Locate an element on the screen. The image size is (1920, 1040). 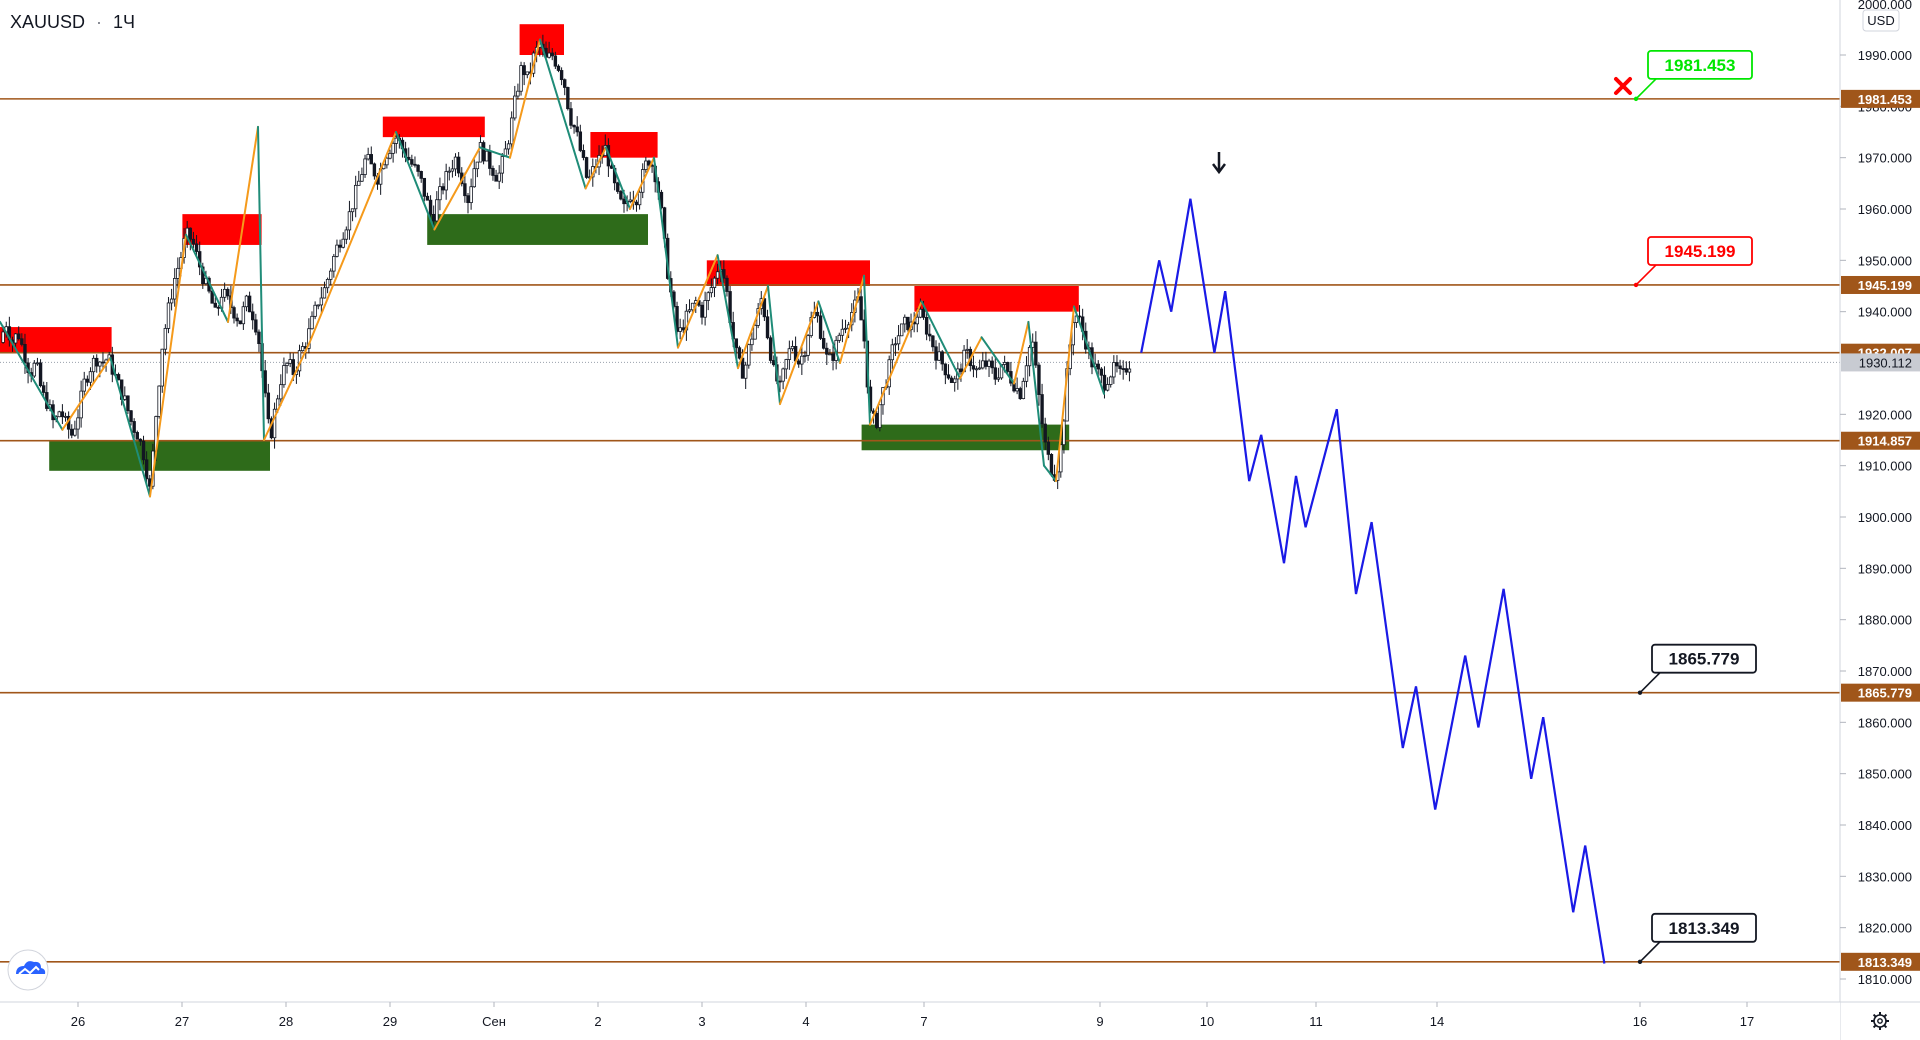
tradingview-cloud-icon is located at coordinates (28, 970).